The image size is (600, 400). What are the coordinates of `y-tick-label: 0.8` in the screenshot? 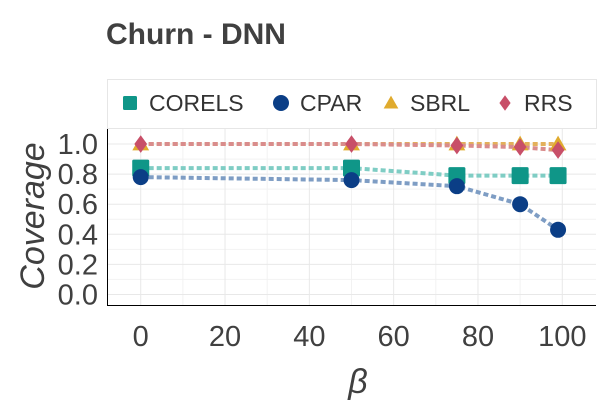 It's located at (78, 175).